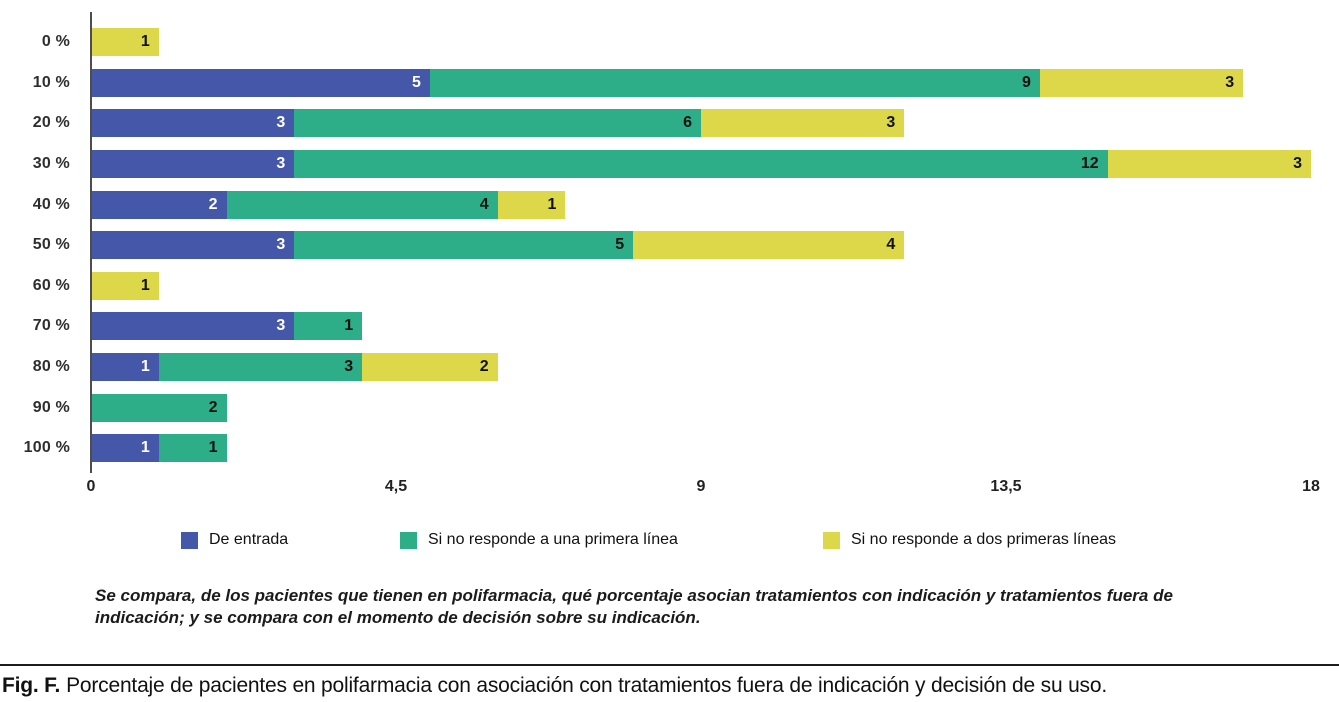 The height and width of the screenshot is (702, 1339). I want to click on bar-row: 20 % 3 6 3, so click(669, 123).